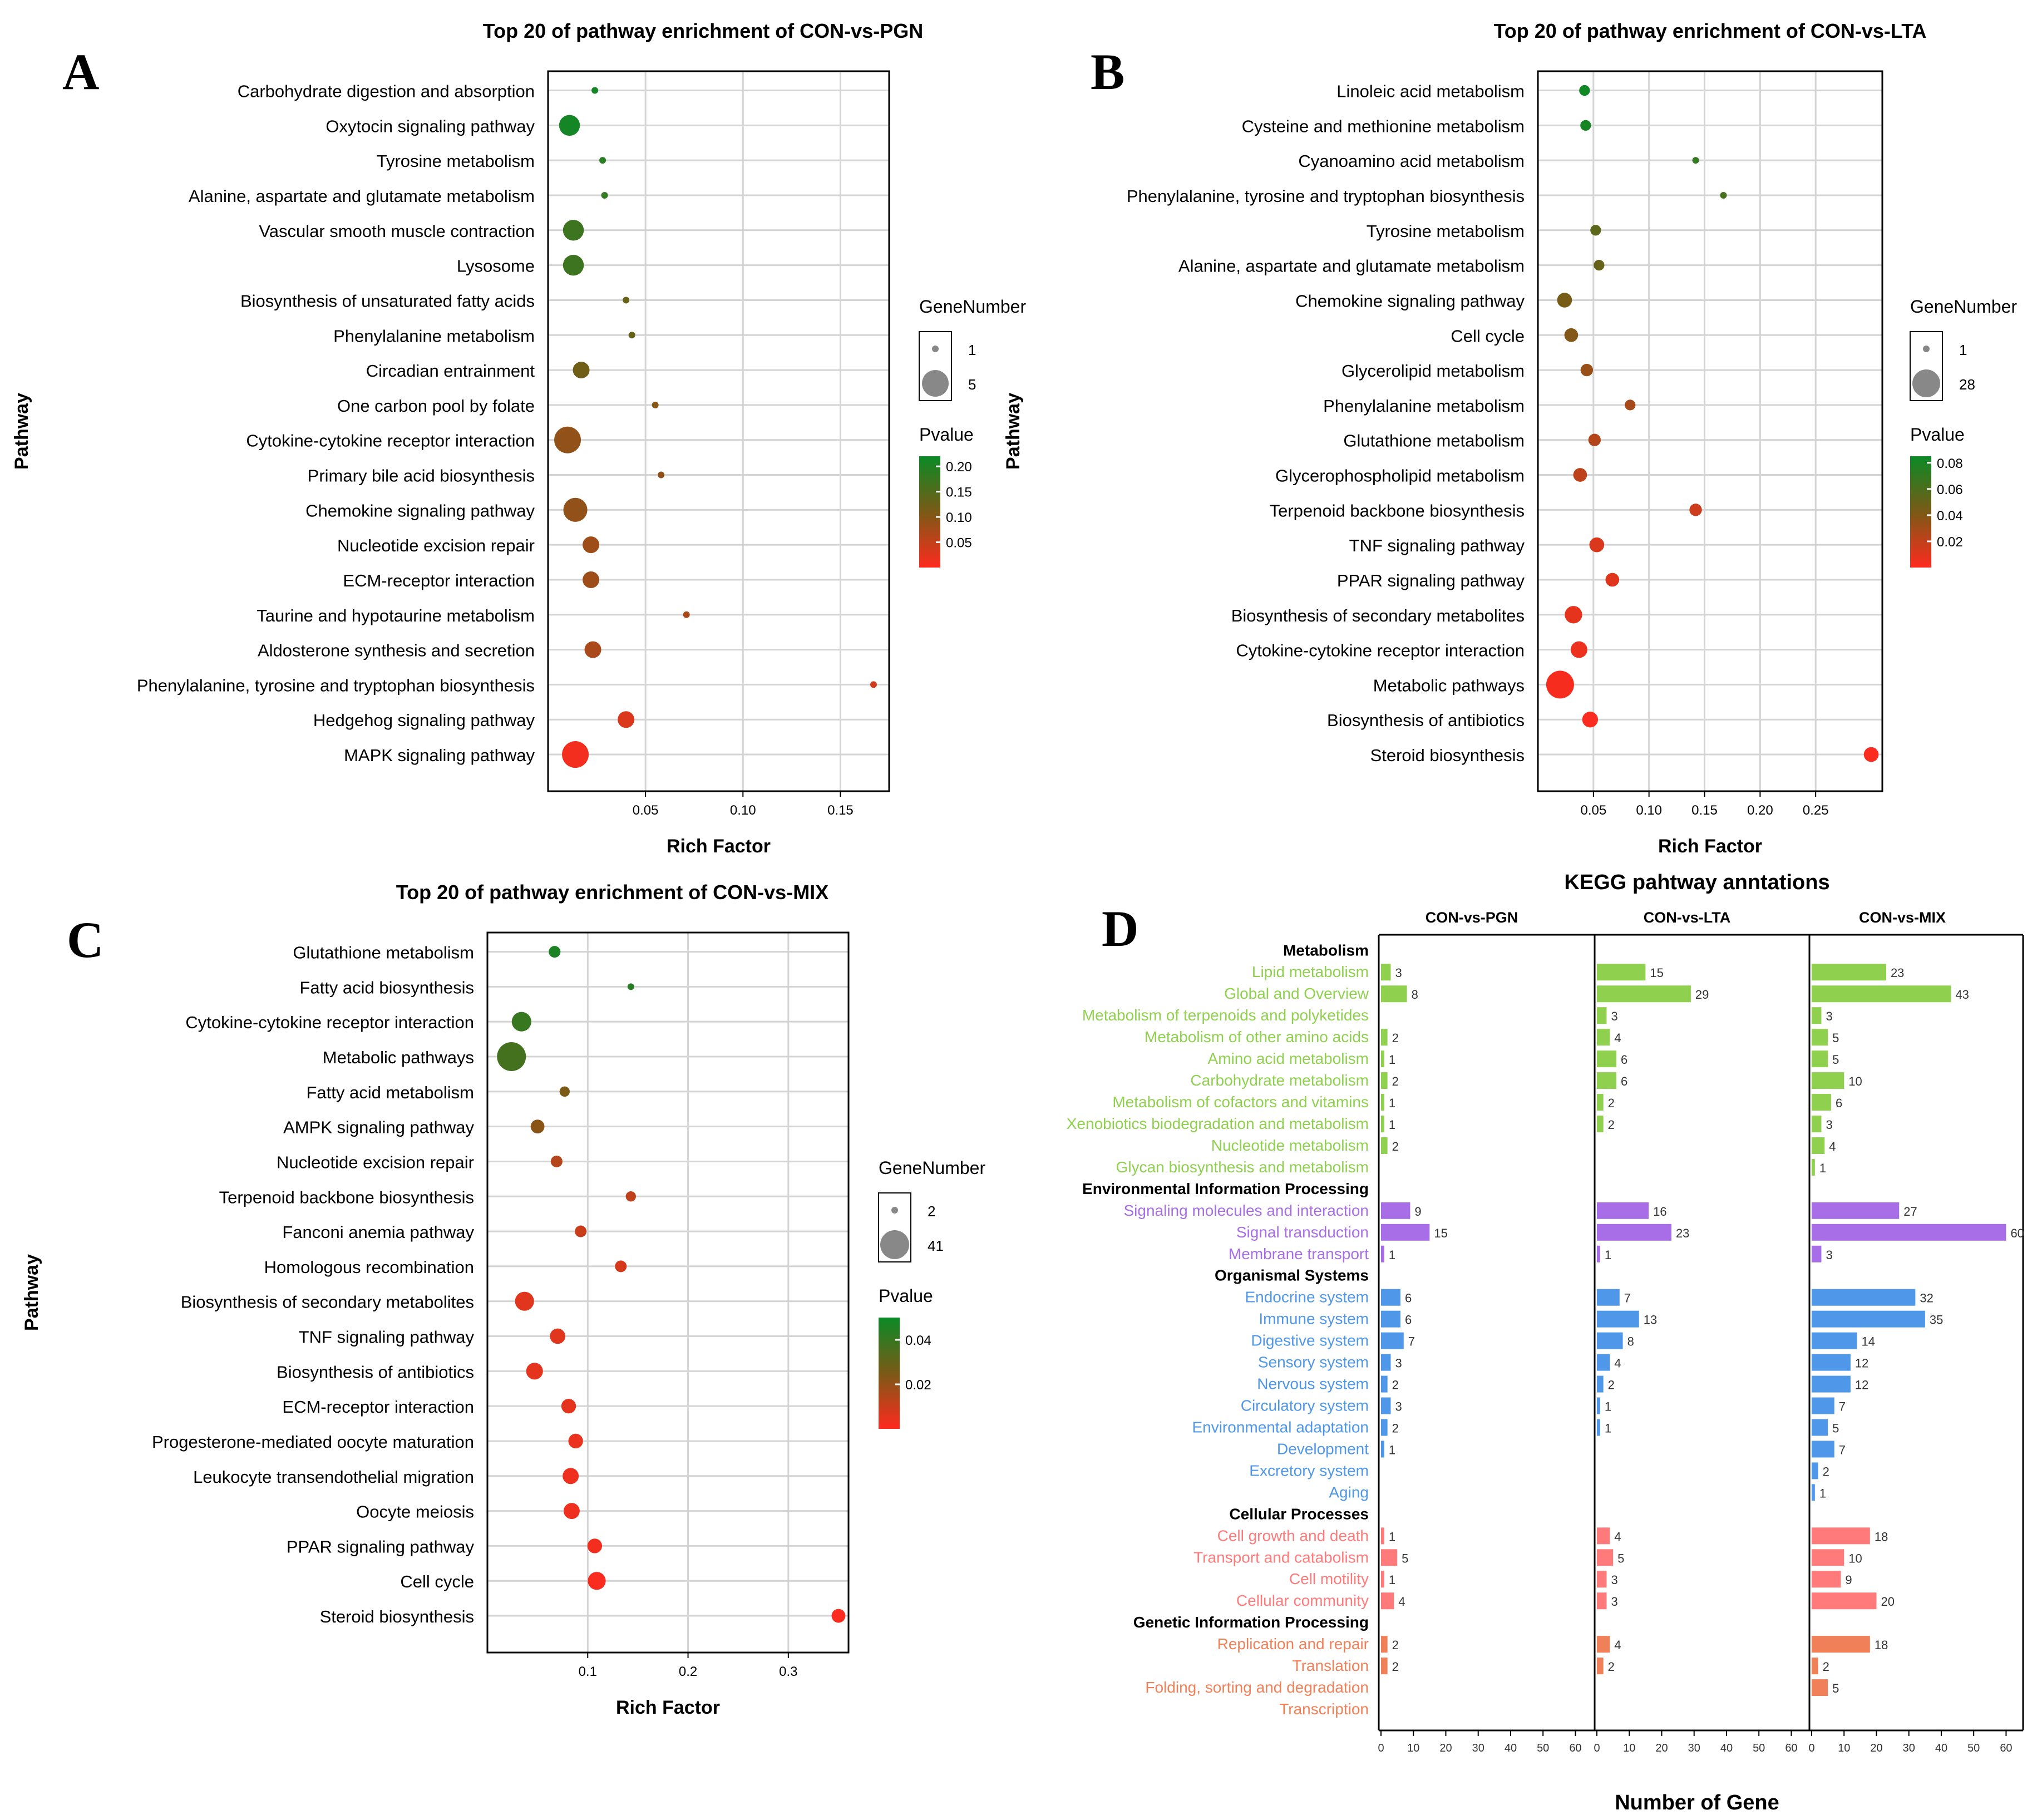  I want to click on bar-value-signal-transduction-con-vs-lta: 23, so click(1683, 1233).